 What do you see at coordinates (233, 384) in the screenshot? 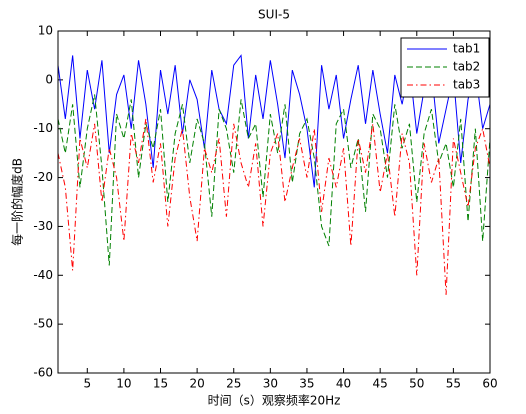
I see `x-tick-label: 25` at bounding box center [233, 384].